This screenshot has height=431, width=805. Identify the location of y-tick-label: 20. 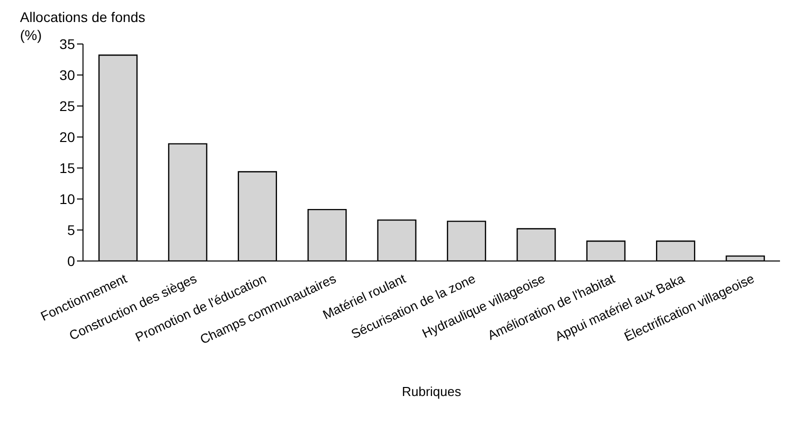
(67, 136).